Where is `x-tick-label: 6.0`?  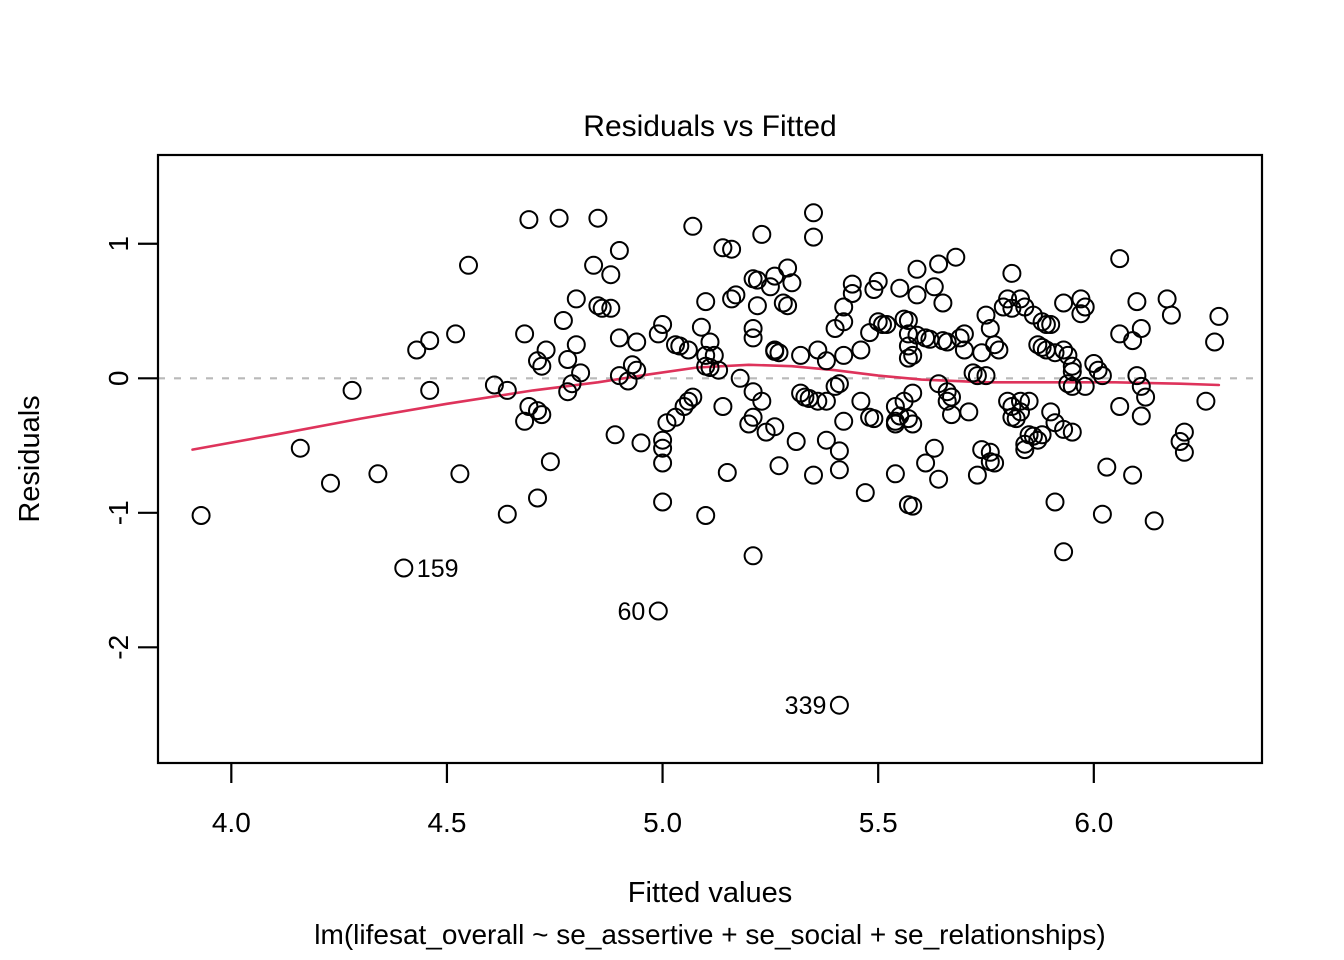
x-tick-label: 6.0 is located at coordinates (1093, 822).